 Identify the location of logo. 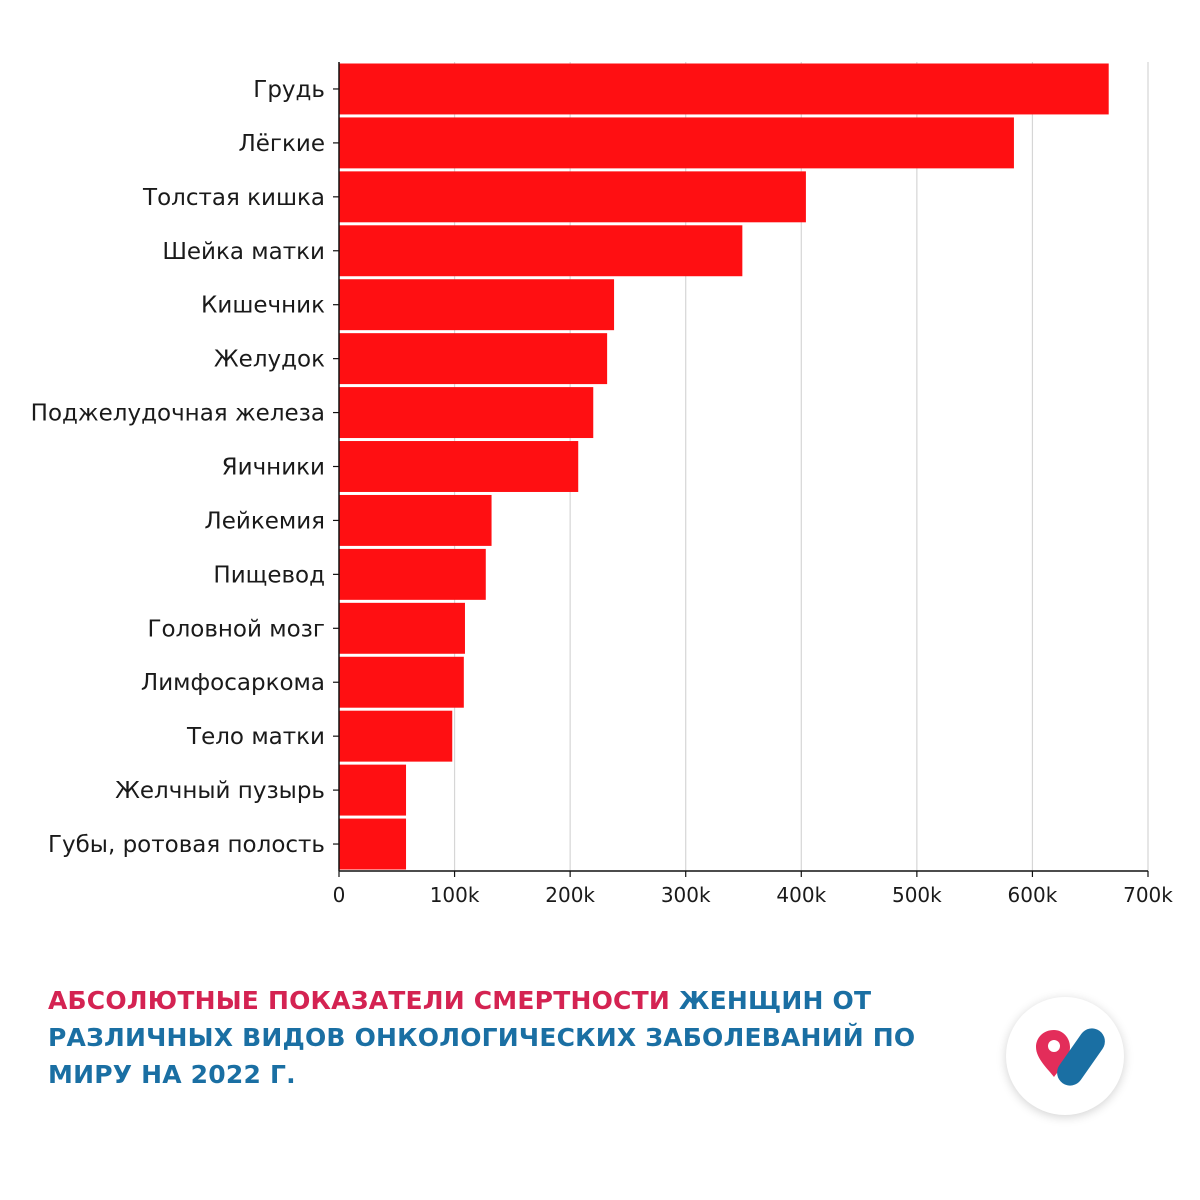
(1065, 1056).